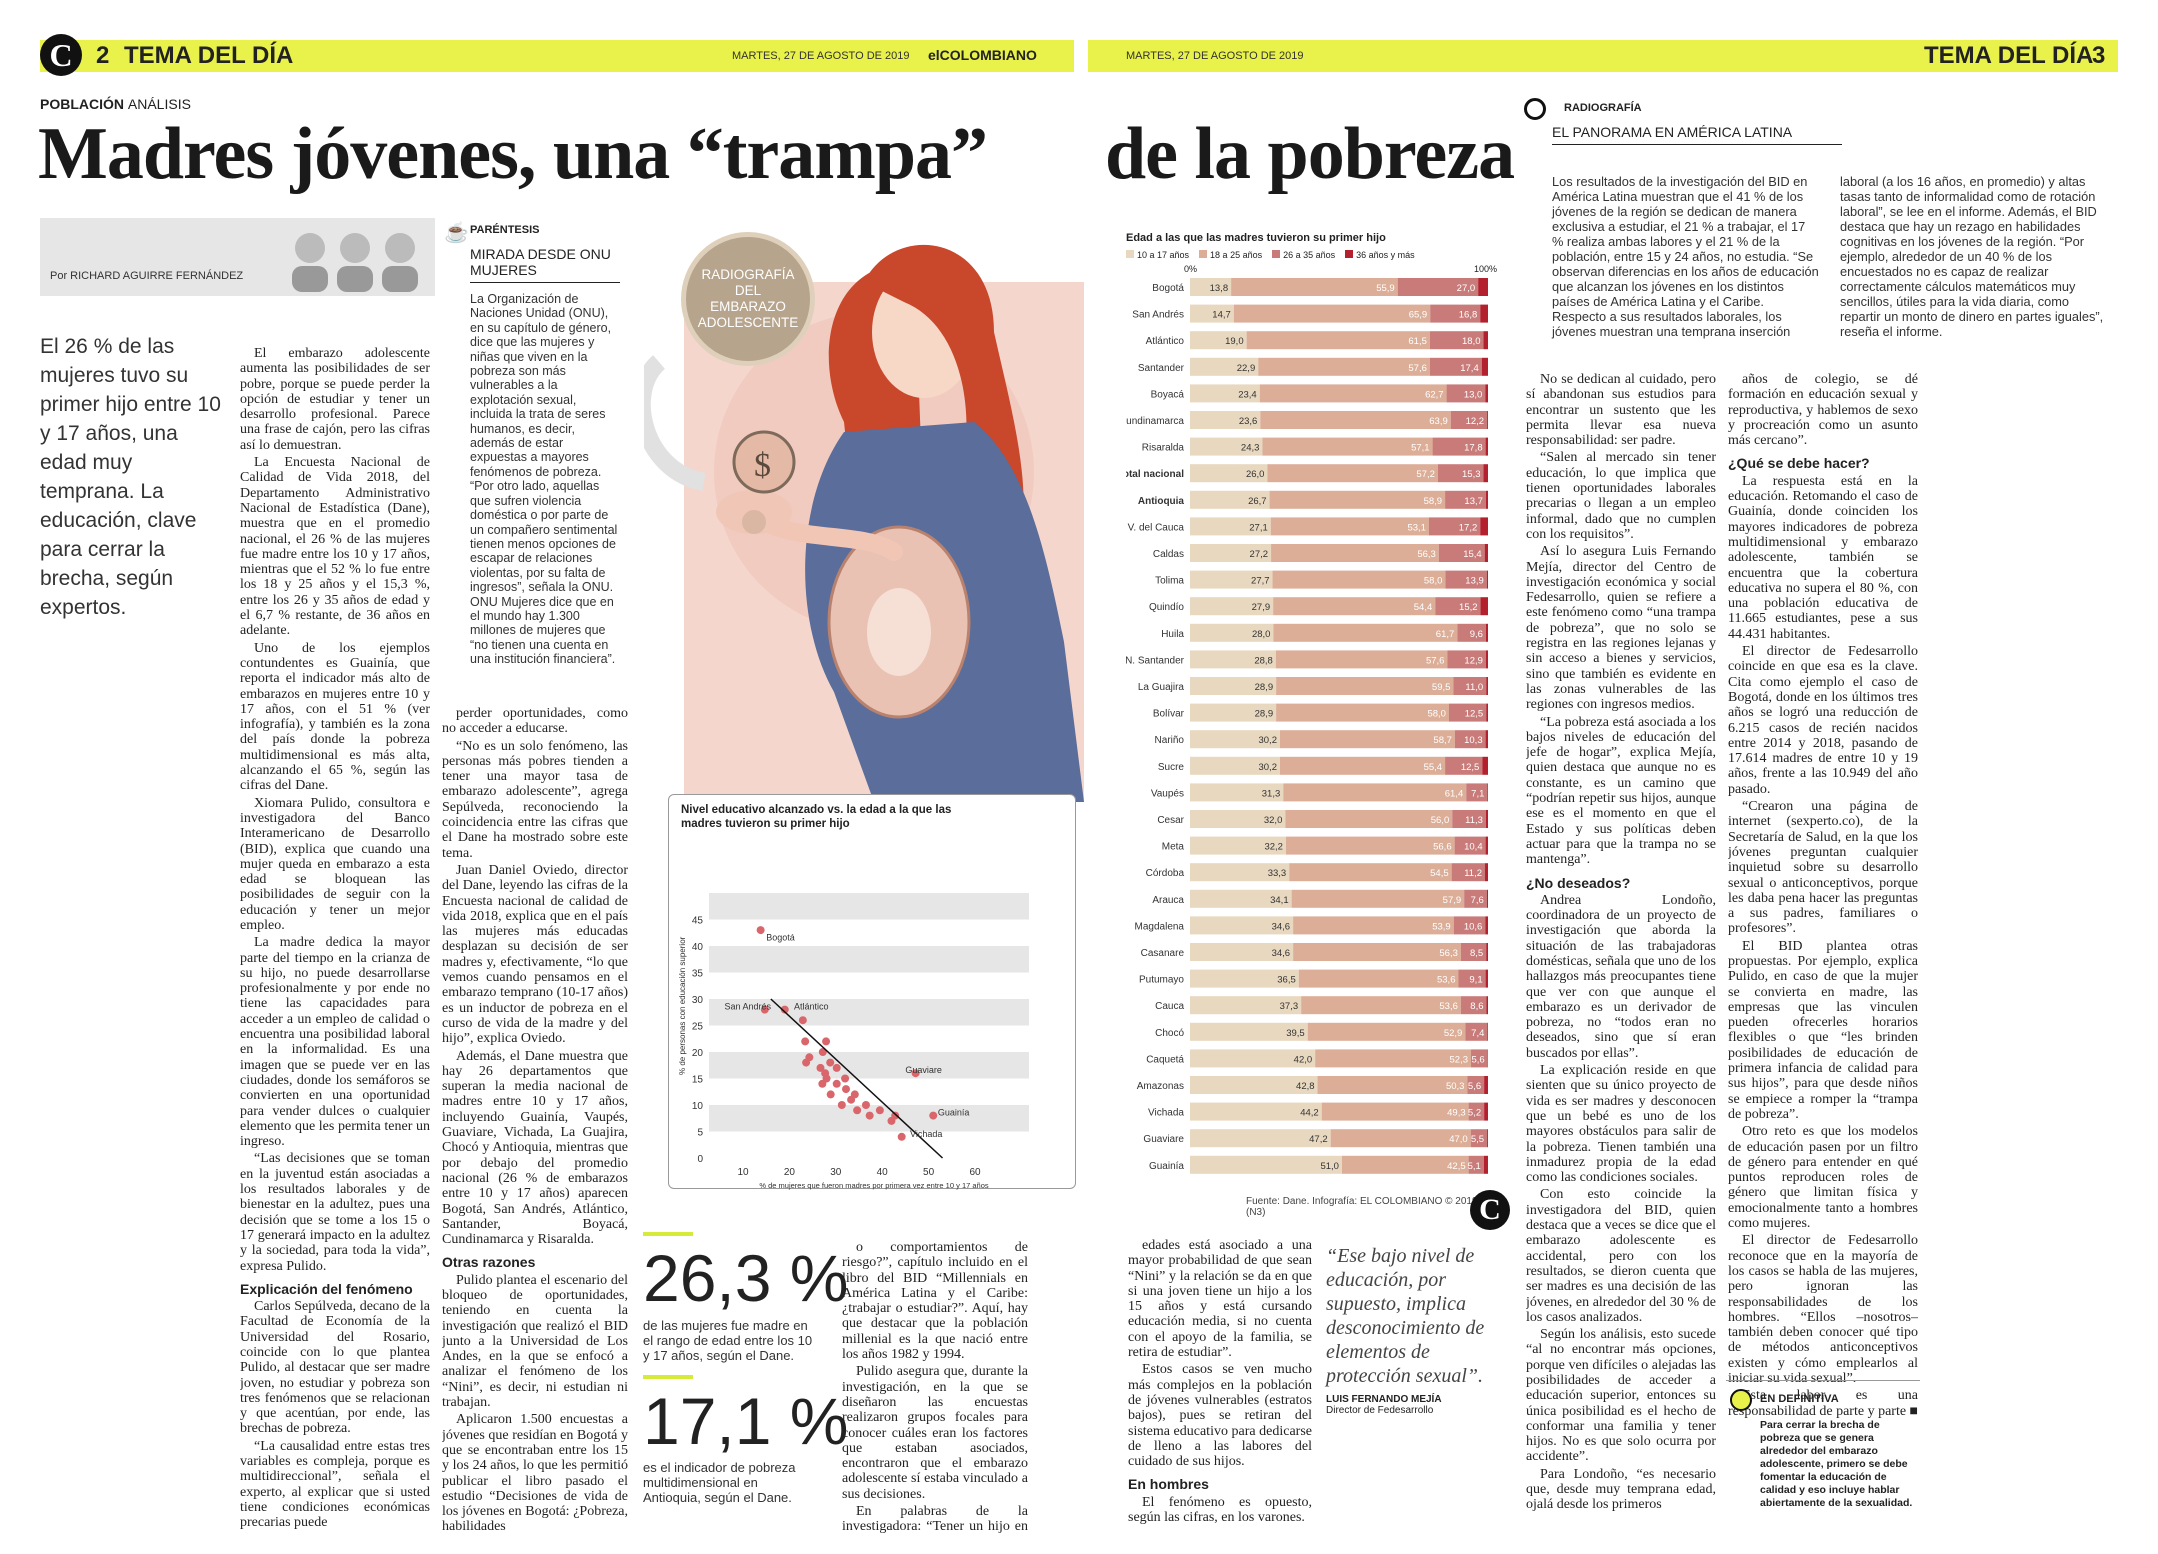 This screenshot has width=2158, height=1554. I want to click on bar-value-label: 28,0, so click(1261, 634).